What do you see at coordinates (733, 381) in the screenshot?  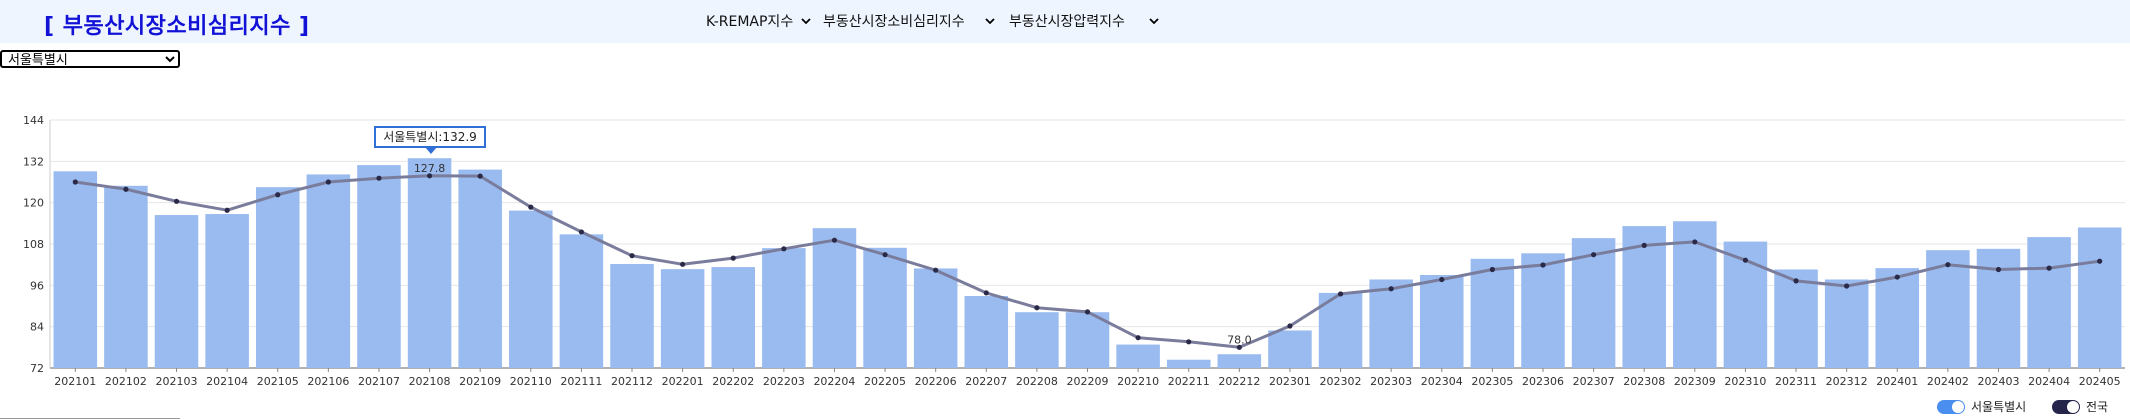 I see `x-tick-label: 202202` at bounding box center [733, 381].